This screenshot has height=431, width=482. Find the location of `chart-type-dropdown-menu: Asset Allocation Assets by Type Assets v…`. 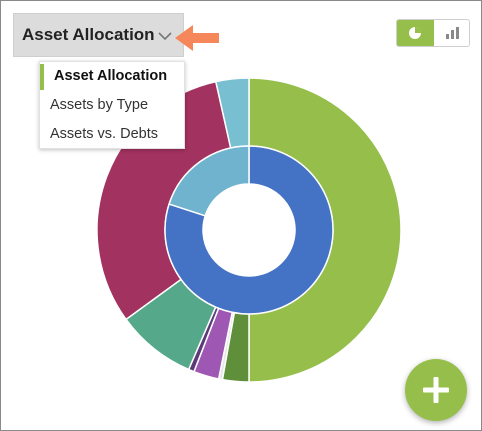

chart-type-dropdown-menu: Asset Allocation Assets by Type Assets v… is located at coordinates (112, 105).